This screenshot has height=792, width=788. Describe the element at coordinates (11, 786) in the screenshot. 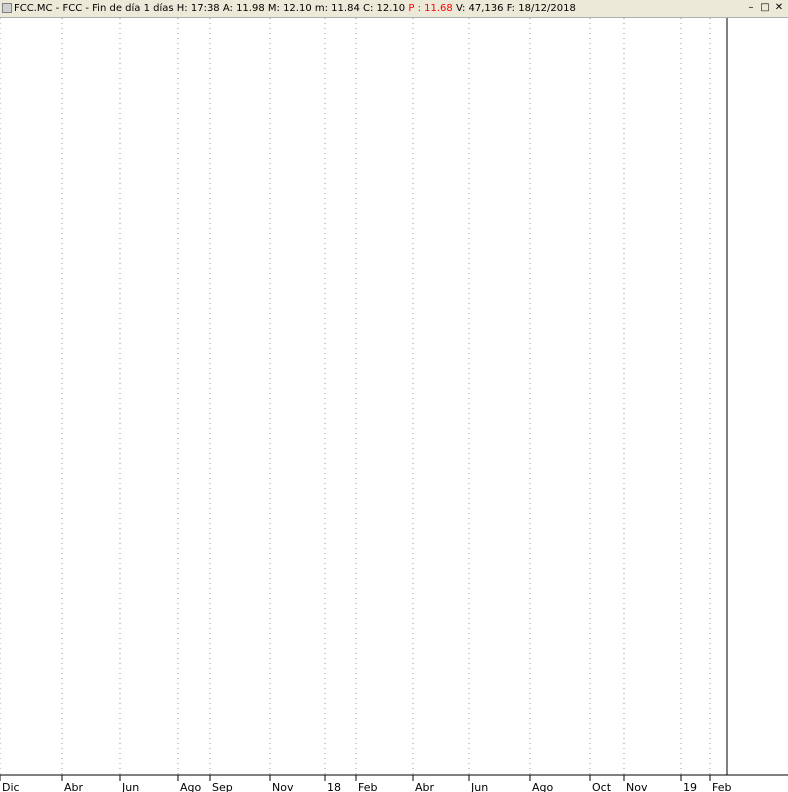

I see `x-tick-label: Dic` at that location.